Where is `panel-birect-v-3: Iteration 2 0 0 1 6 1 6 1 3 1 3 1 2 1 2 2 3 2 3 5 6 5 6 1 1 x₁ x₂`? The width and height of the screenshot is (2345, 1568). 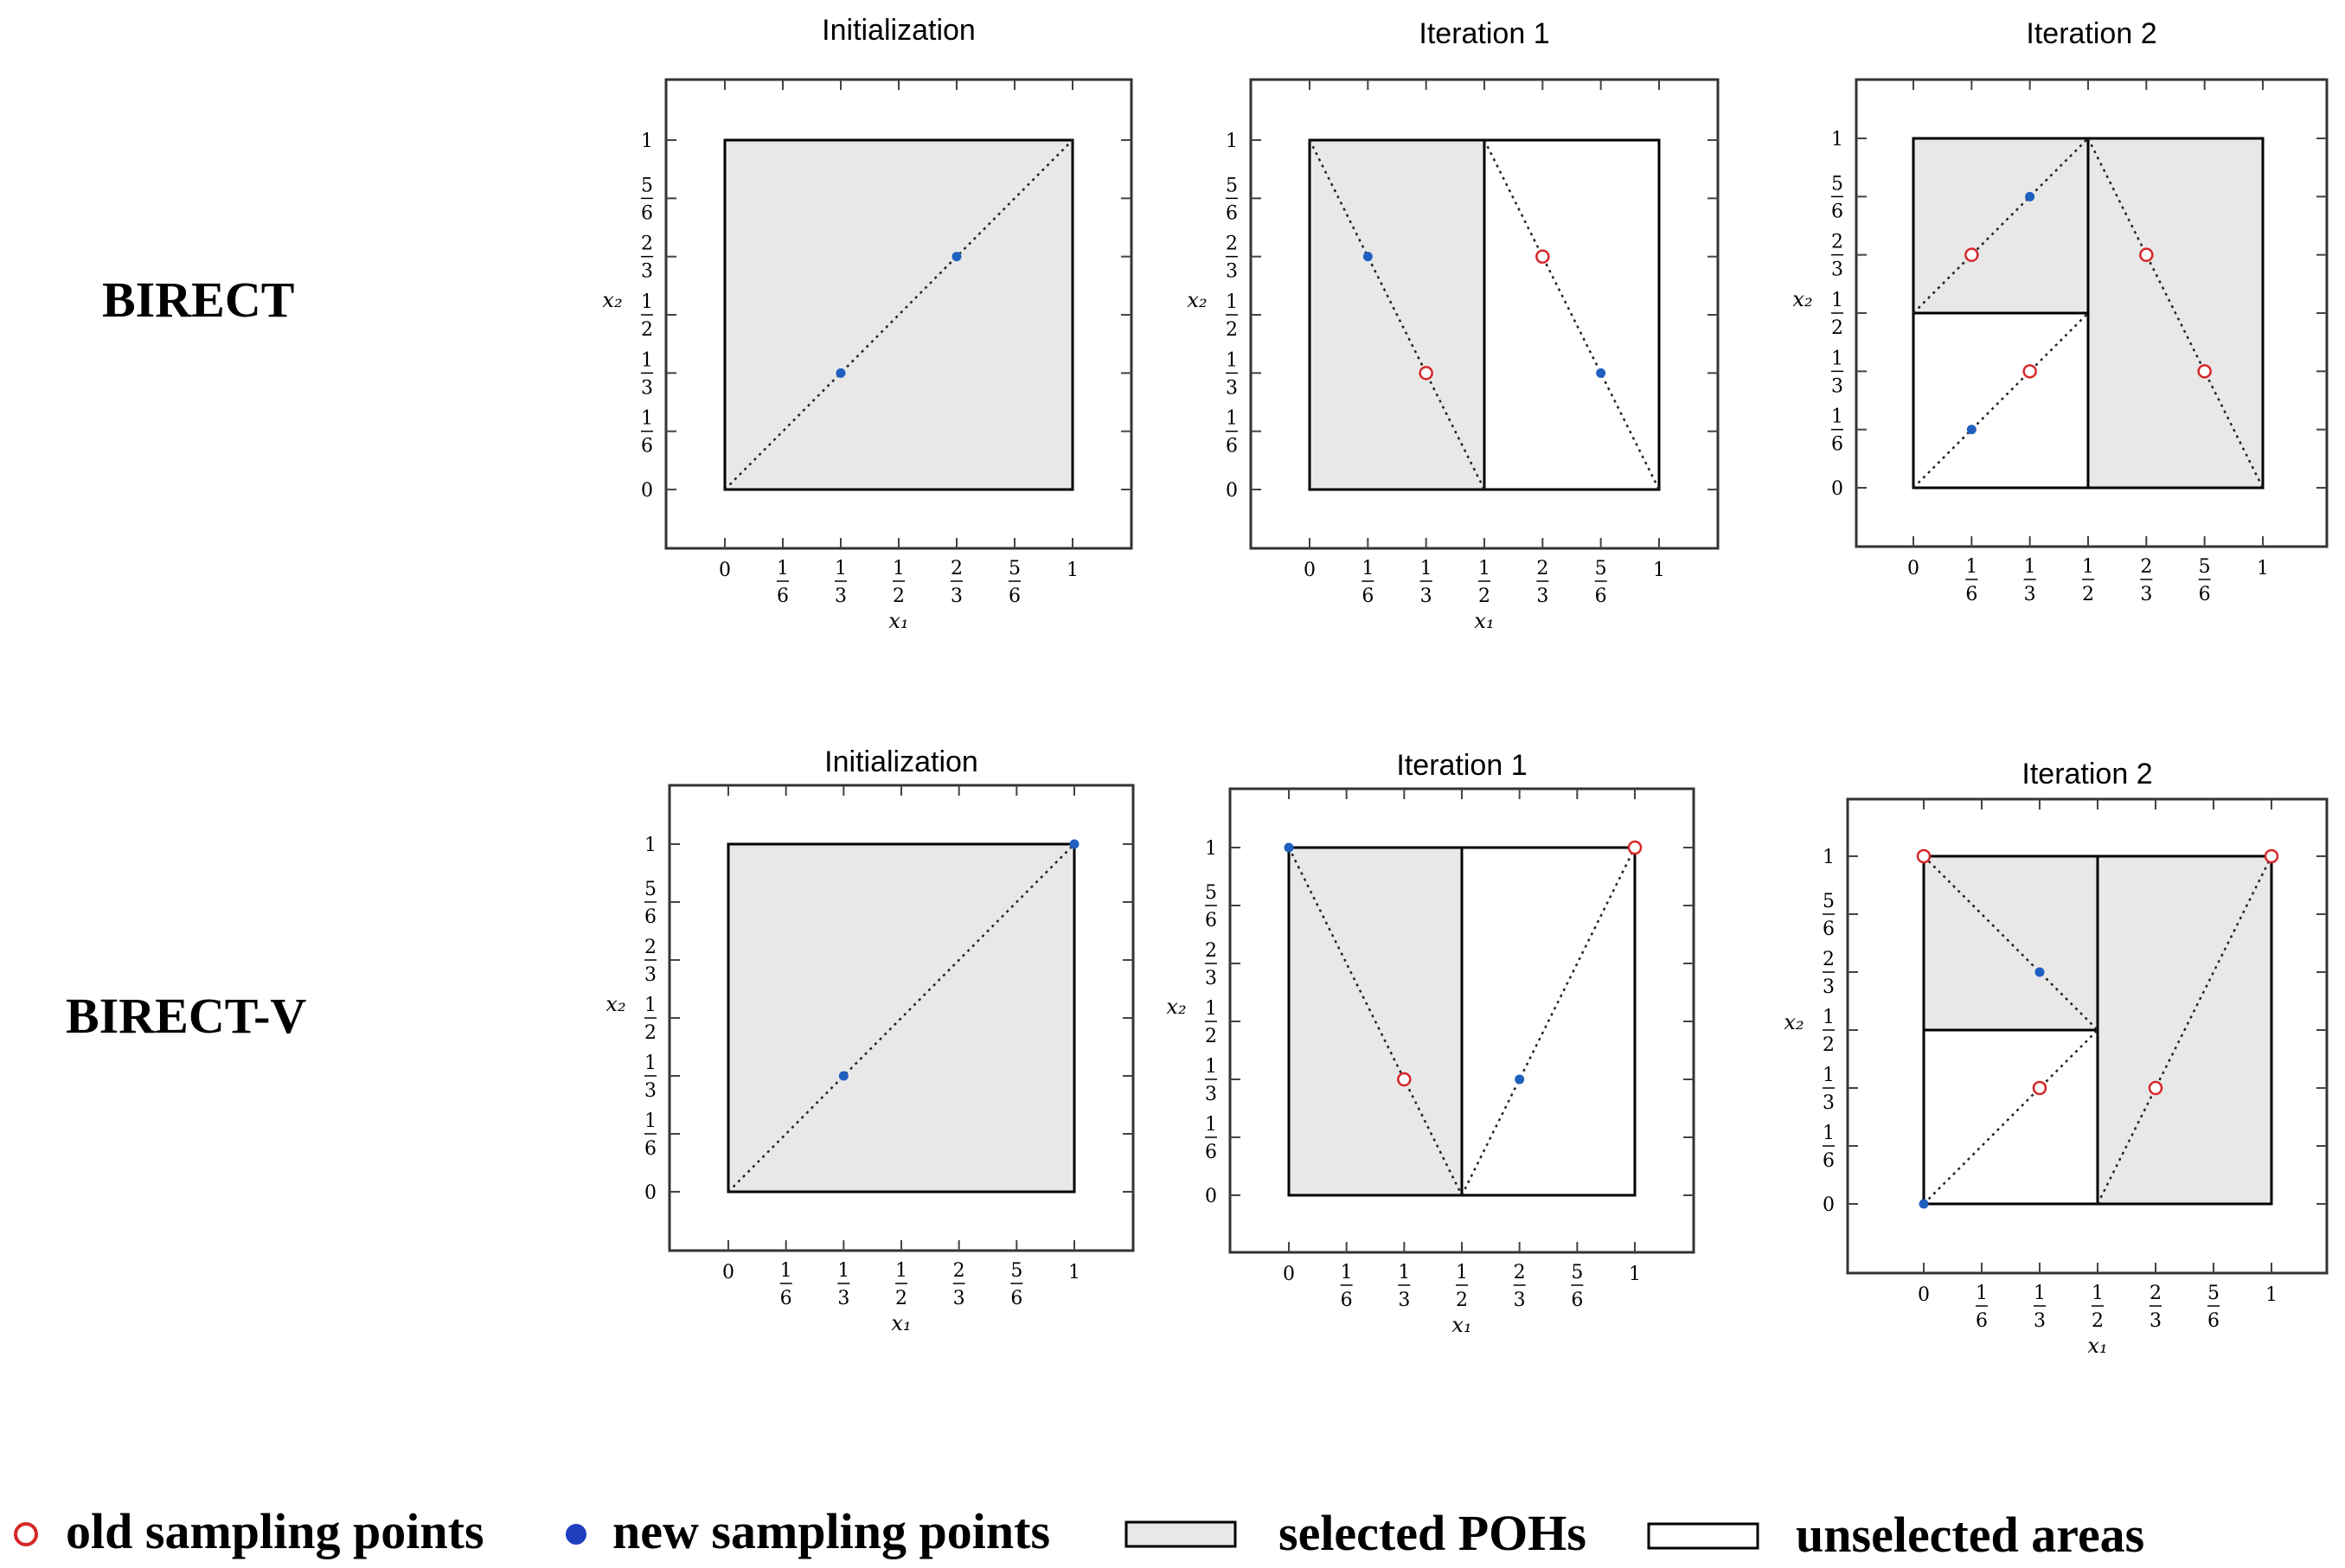 panel-birect-v-3: Iteration 2 0 0 1 6 1 6 1 3 1 3 1 2 1 2 2 3 2 3 5 6 5 6 1 1 x₁ x₂ is located at coordinates (2056, 1058).